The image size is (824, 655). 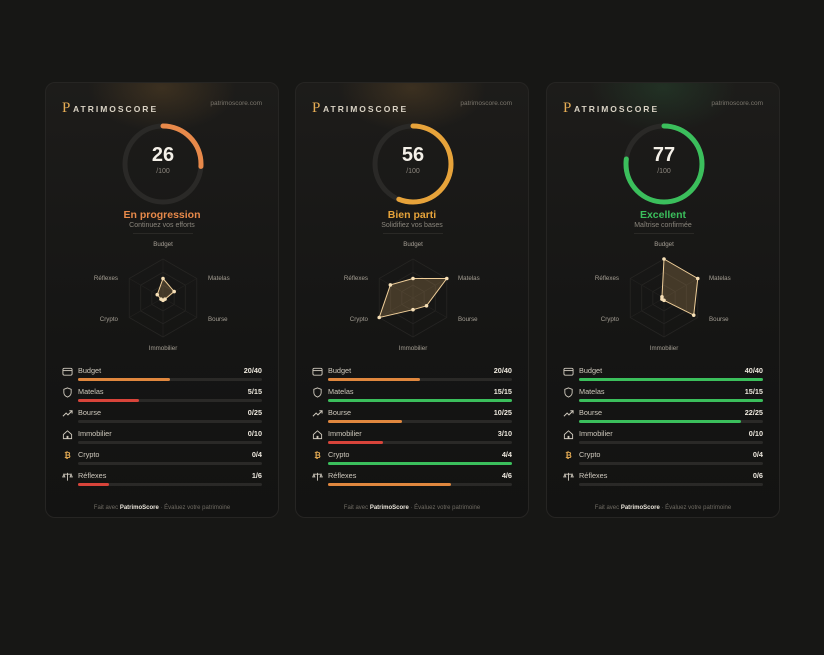 I want to click on status-label: Excellent, so click(x=663, y=215).